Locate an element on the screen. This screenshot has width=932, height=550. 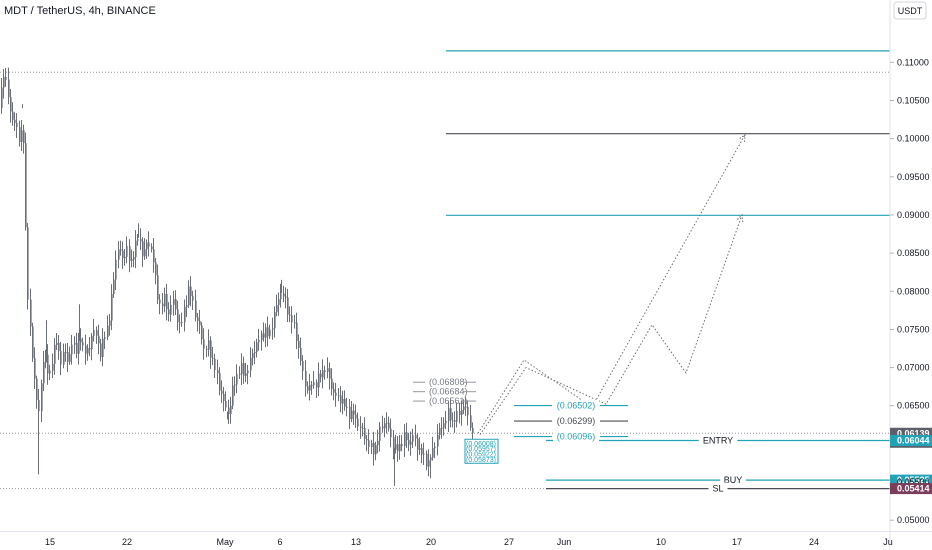
time-axis: 15 22 May 6 13 20 27 Jun 10 17 24 Ju is located at coordinates (469, 542).